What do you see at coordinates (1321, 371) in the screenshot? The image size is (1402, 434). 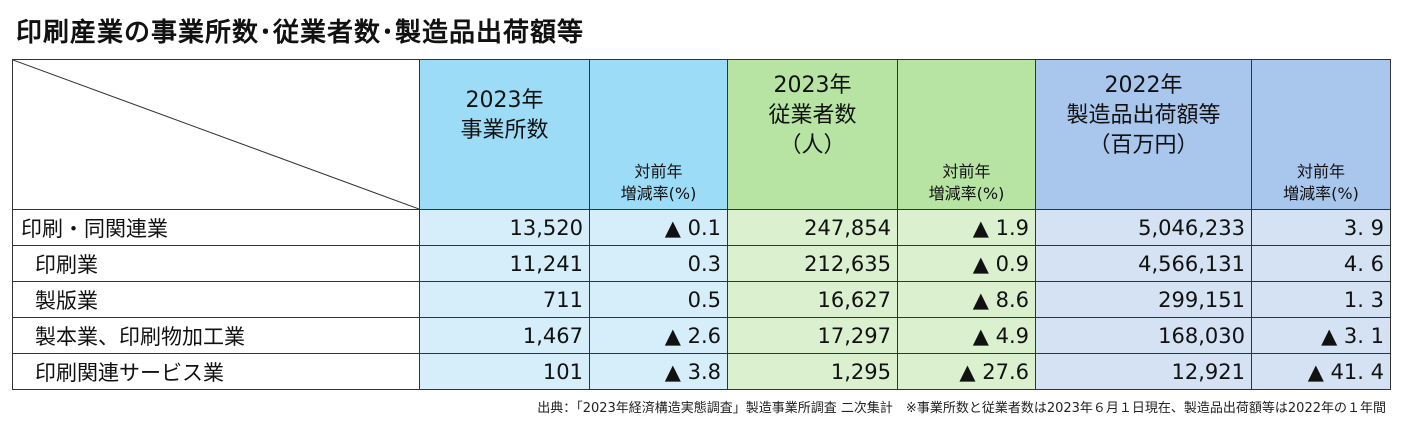 I see `shipments-change-cell: ▲ 41. 4` at bounding box center [1321, 371].